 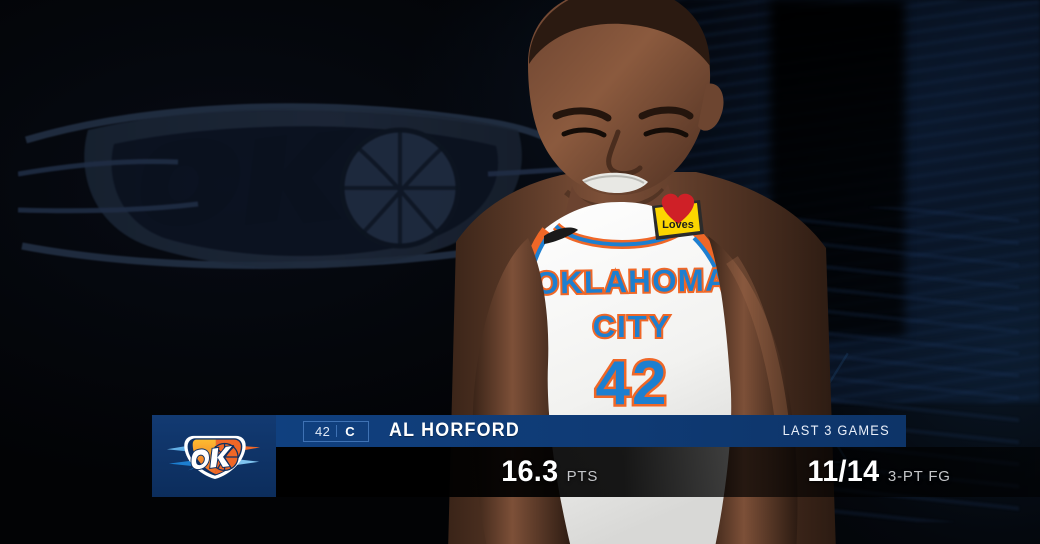 What do you see at coordinates (632, 383) in the screenshot?
I see `svg-text: 42` at bounding box center [632, 383].